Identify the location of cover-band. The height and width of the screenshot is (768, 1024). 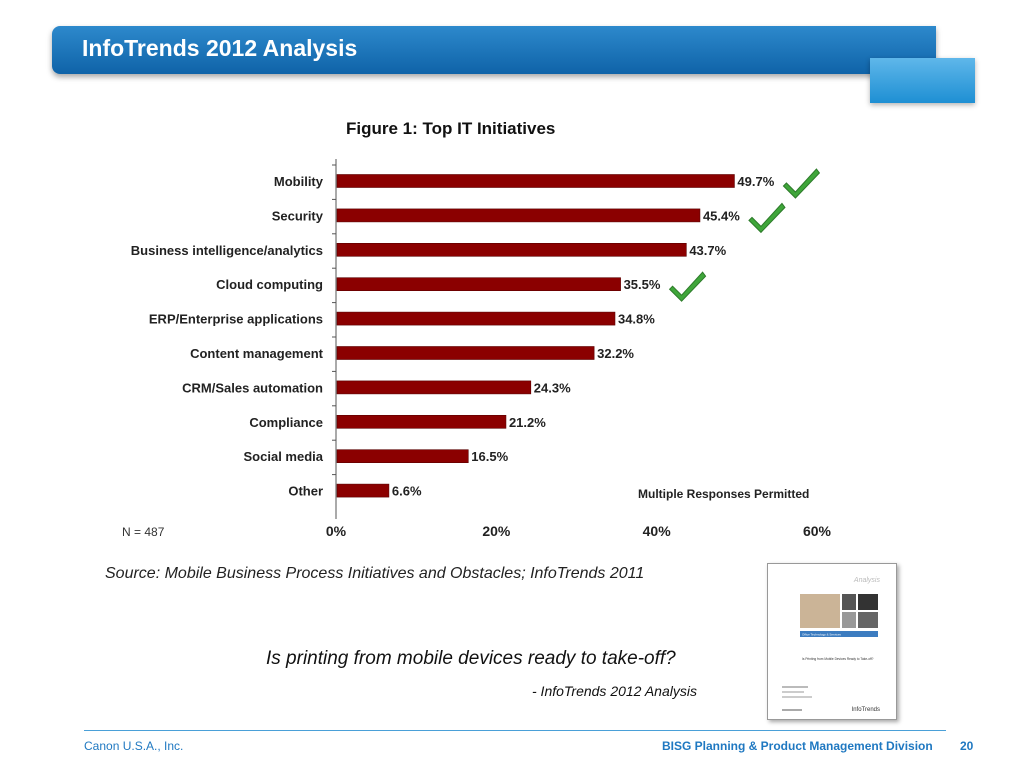
(839, 634).